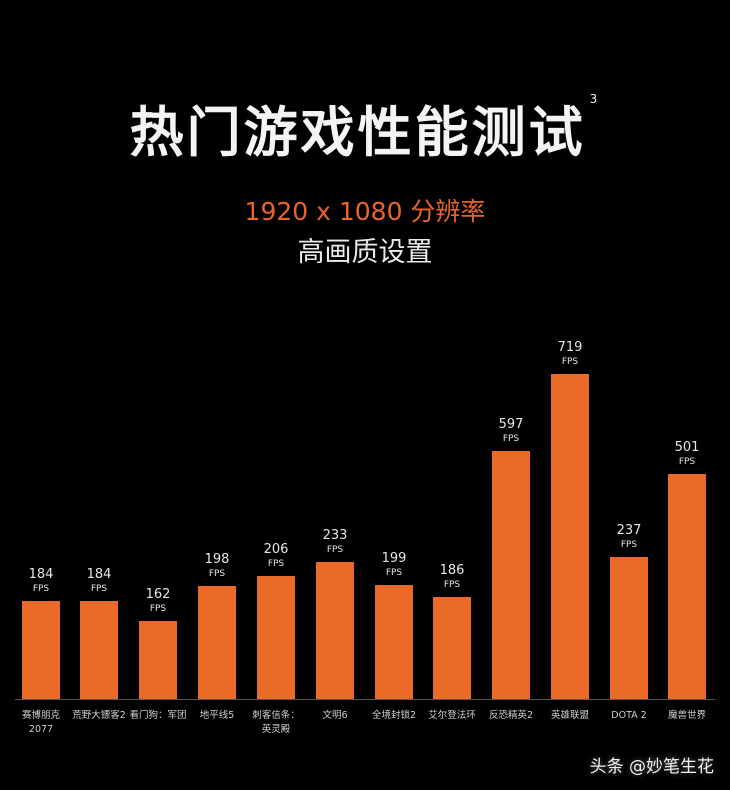 Image resolution: width=730 pixels, height=790 pixels. I want to click on value-number: 198, so click(217, 559).